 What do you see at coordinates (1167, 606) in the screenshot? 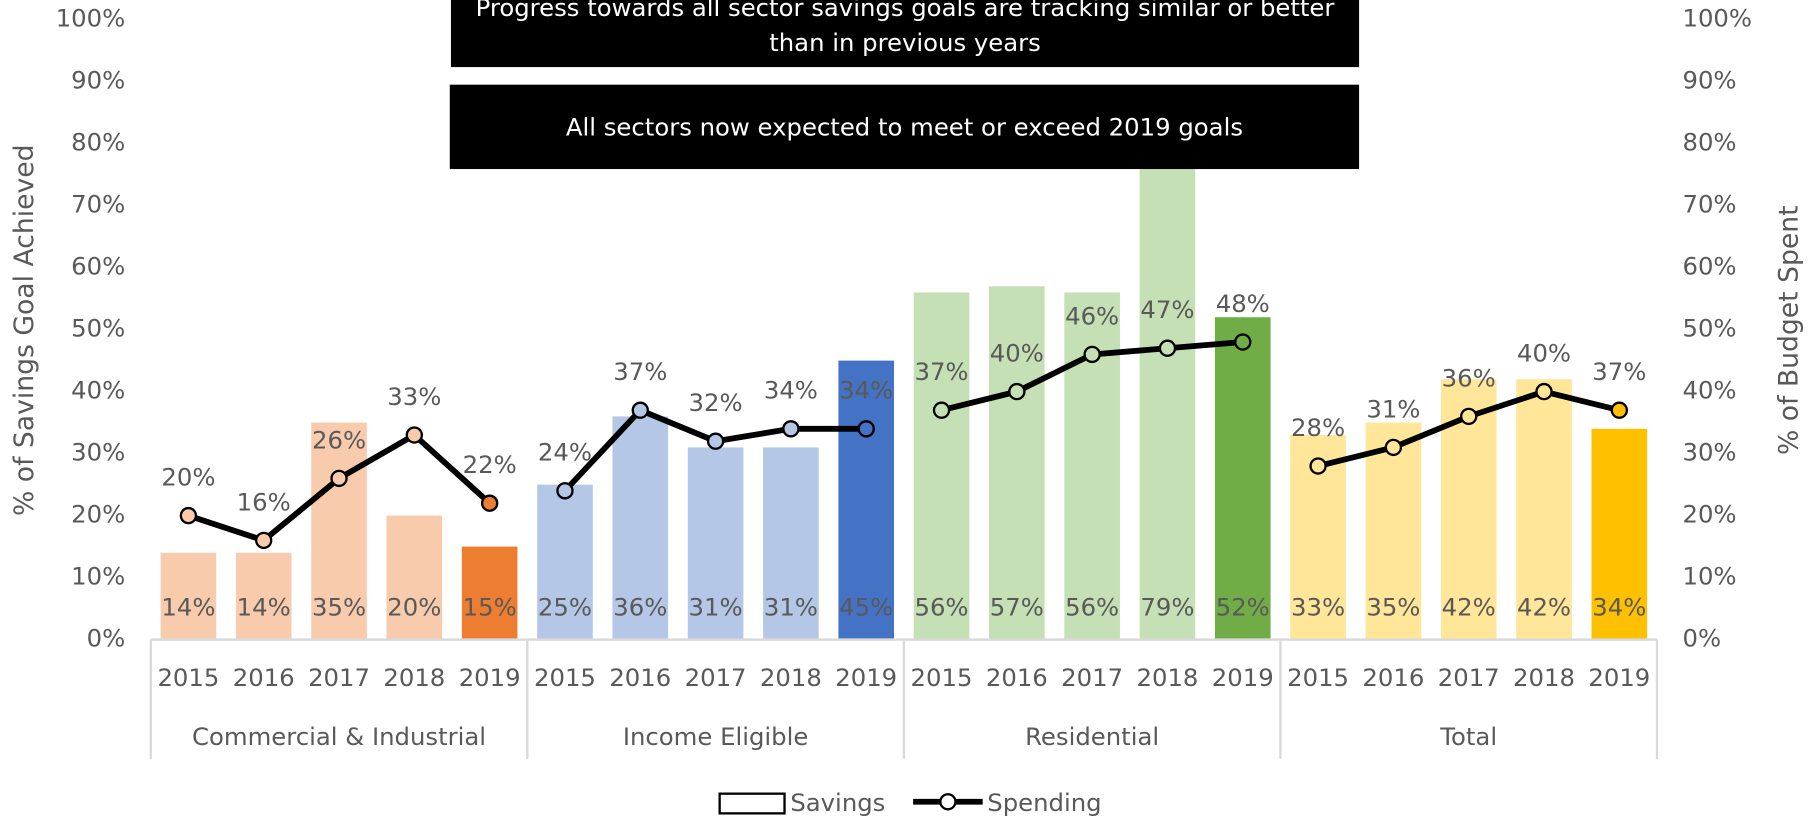
I see `bar-label: 79%` at bounding box center [1167, 606].